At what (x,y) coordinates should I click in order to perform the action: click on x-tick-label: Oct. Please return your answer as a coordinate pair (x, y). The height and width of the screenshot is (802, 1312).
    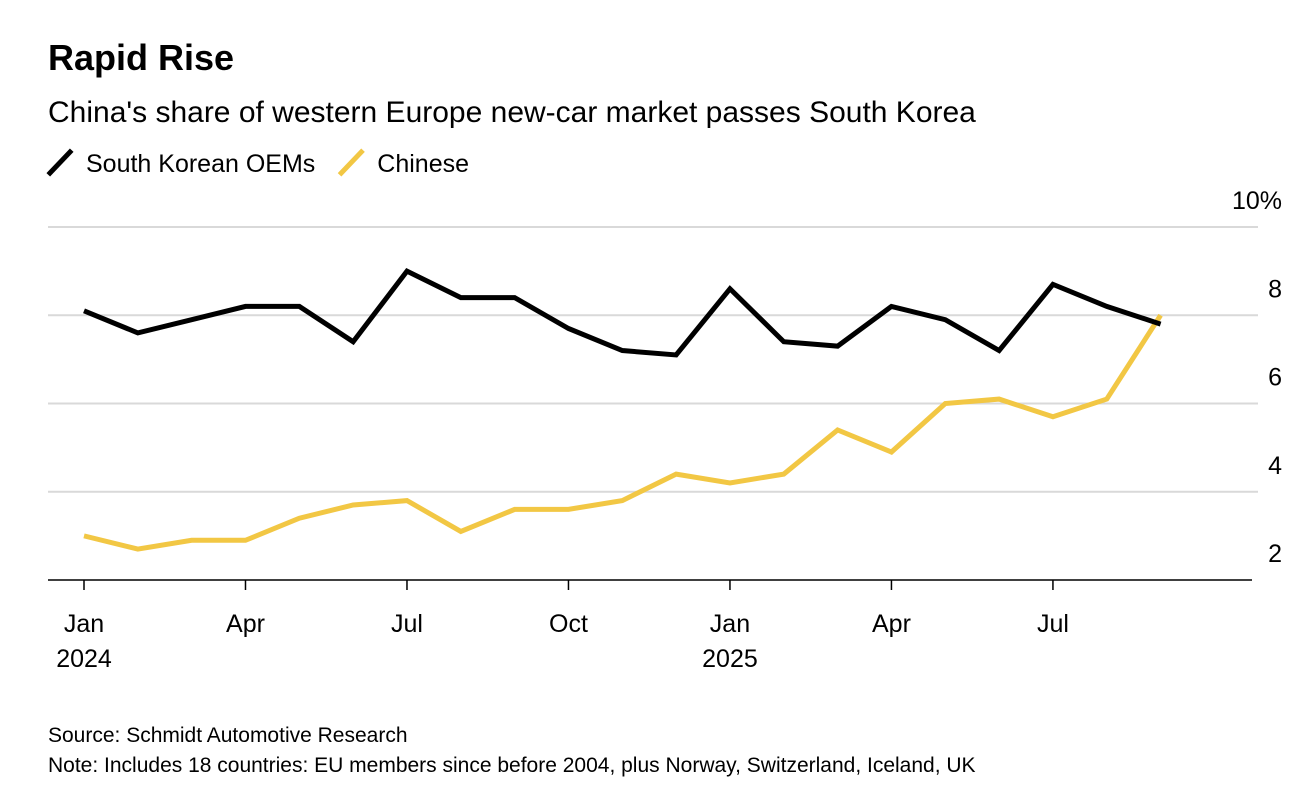
    Looking at the image, I should click on (568, 624).